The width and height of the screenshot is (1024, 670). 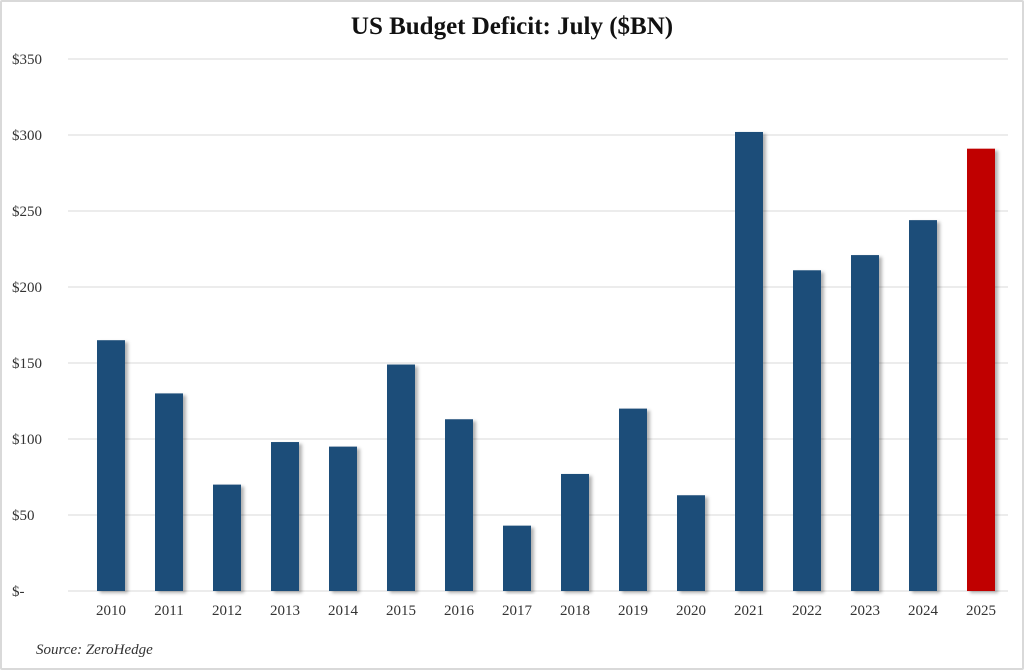 What do you see at coordinates (691, 611) in the screenshot?
I see `x-tick-label: 2020` at bounding box center [691, 611].